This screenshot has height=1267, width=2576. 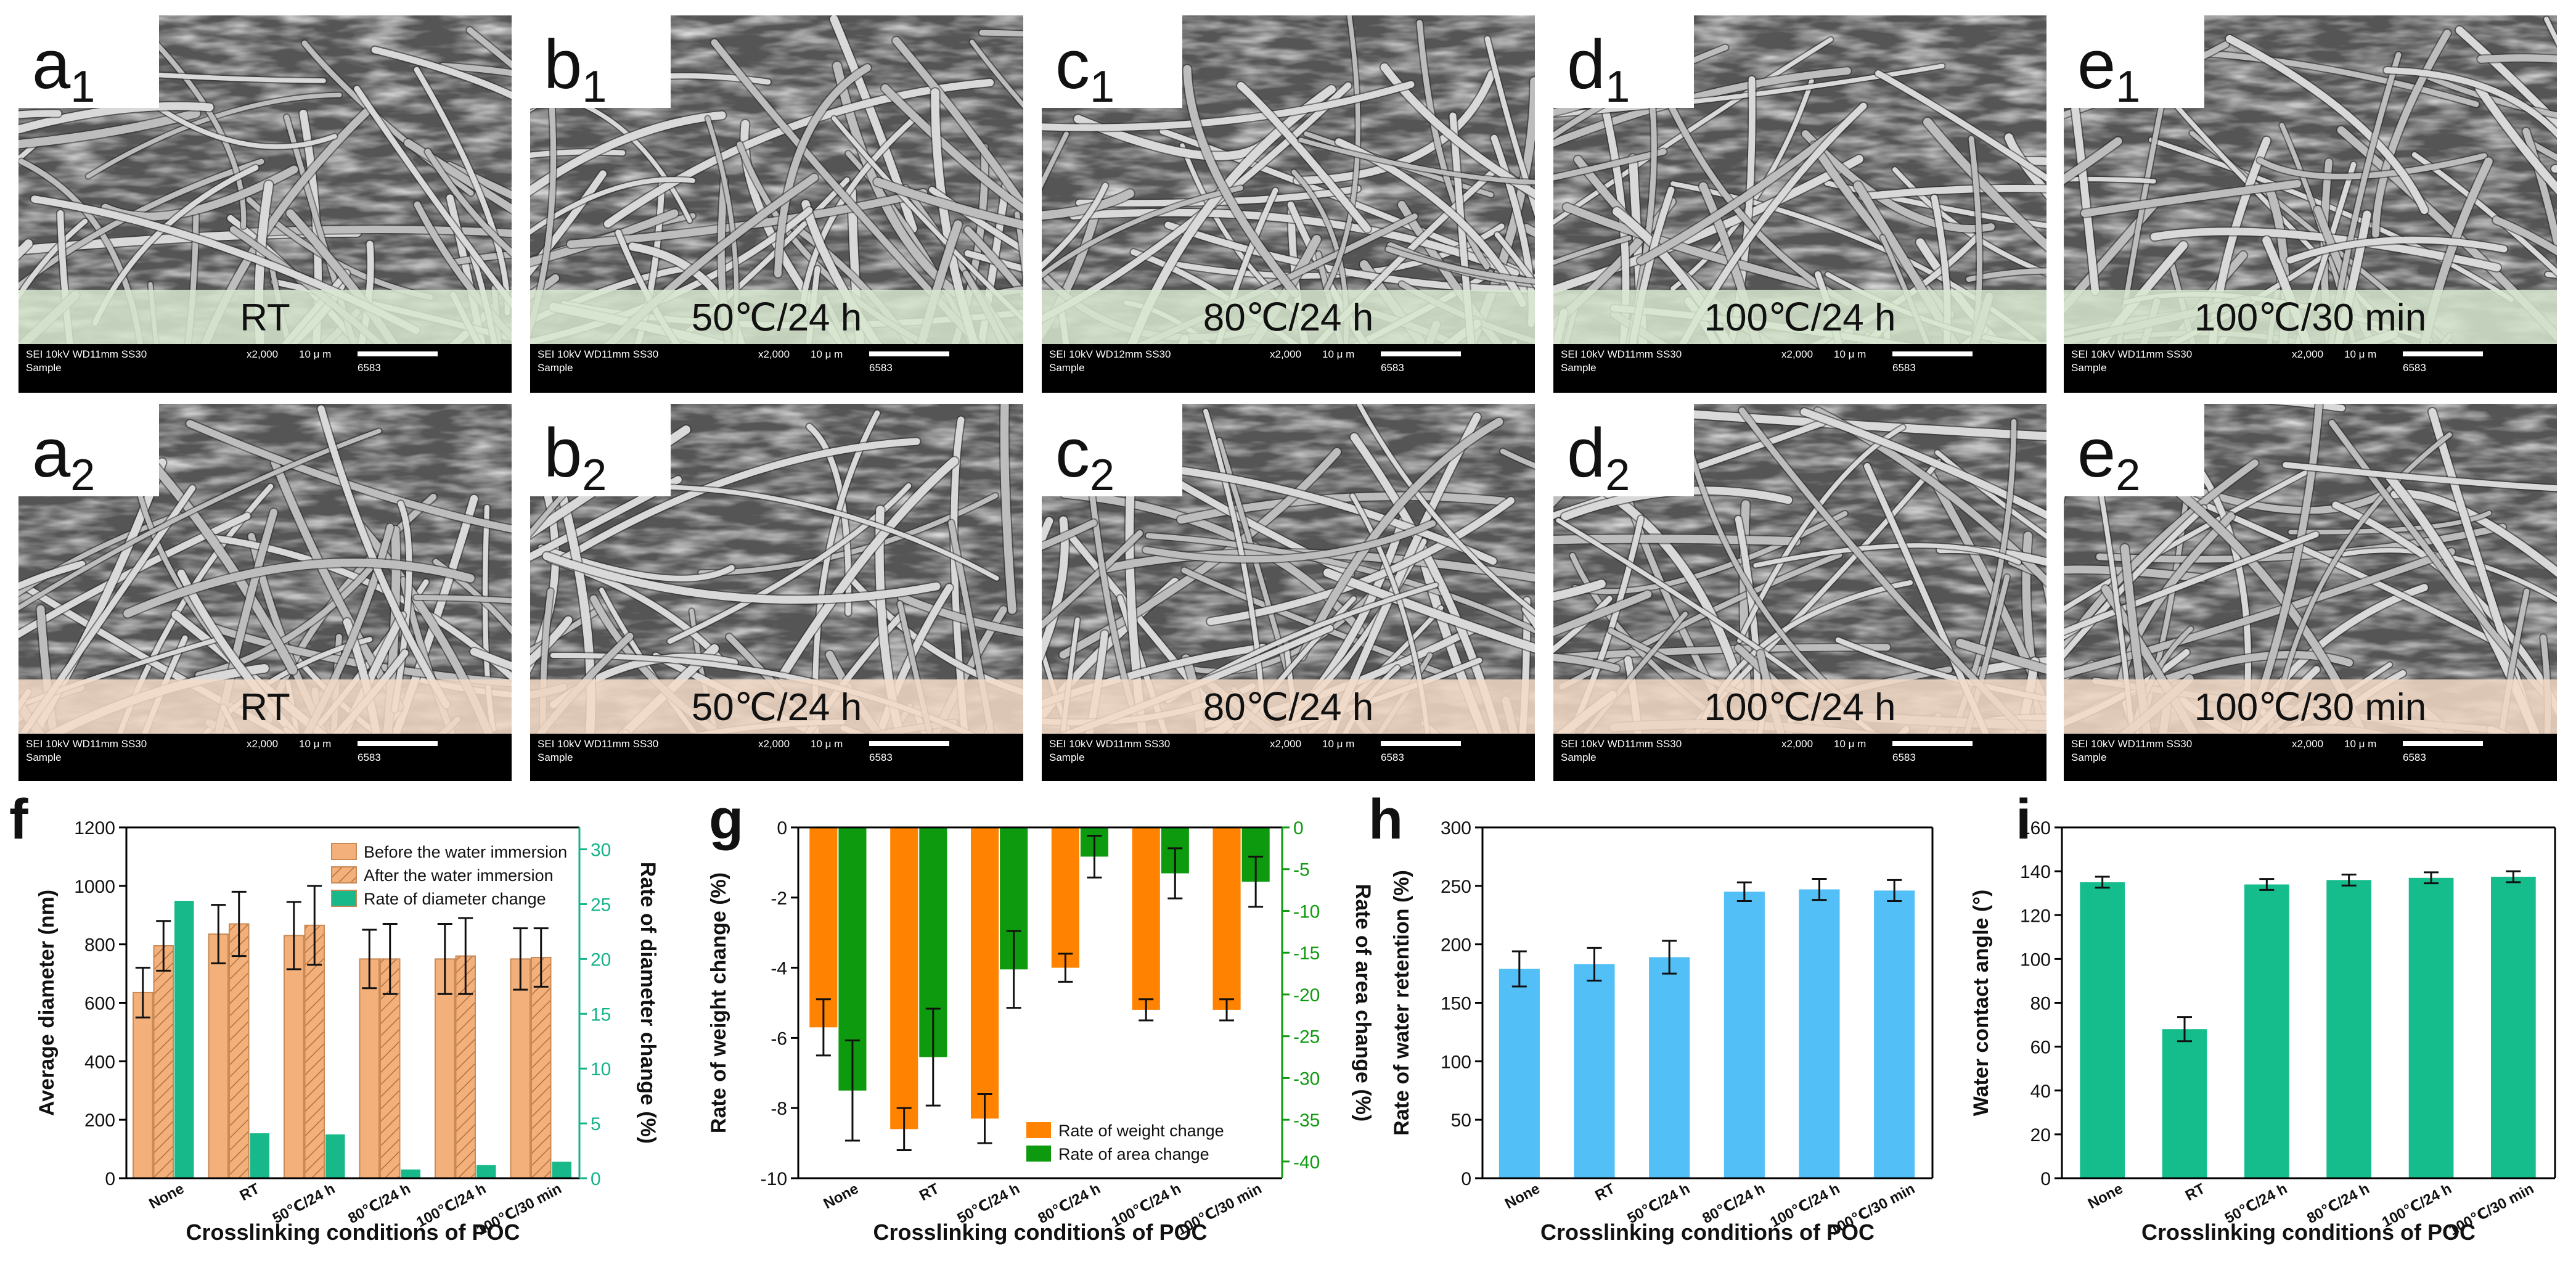 What do you see at coordinates (1819, 1033) in the screenshot?
I see `bar-h-s0-c4` at bounding box center [1819, 1033].